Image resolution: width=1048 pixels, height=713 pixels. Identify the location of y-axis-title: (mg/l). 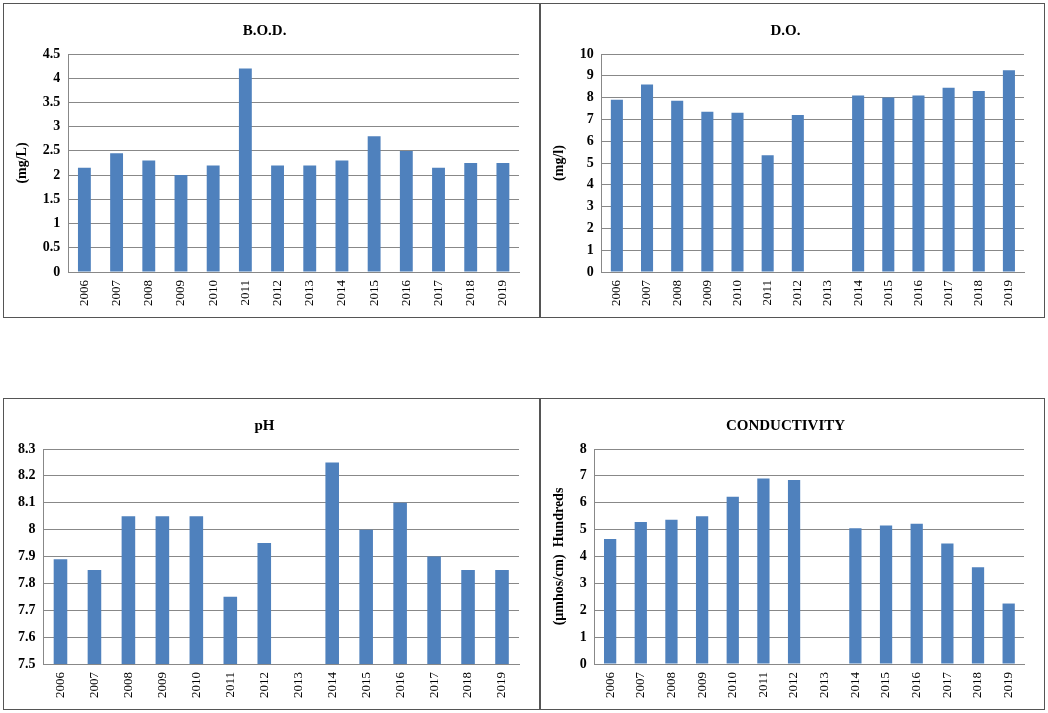
(559, 162).